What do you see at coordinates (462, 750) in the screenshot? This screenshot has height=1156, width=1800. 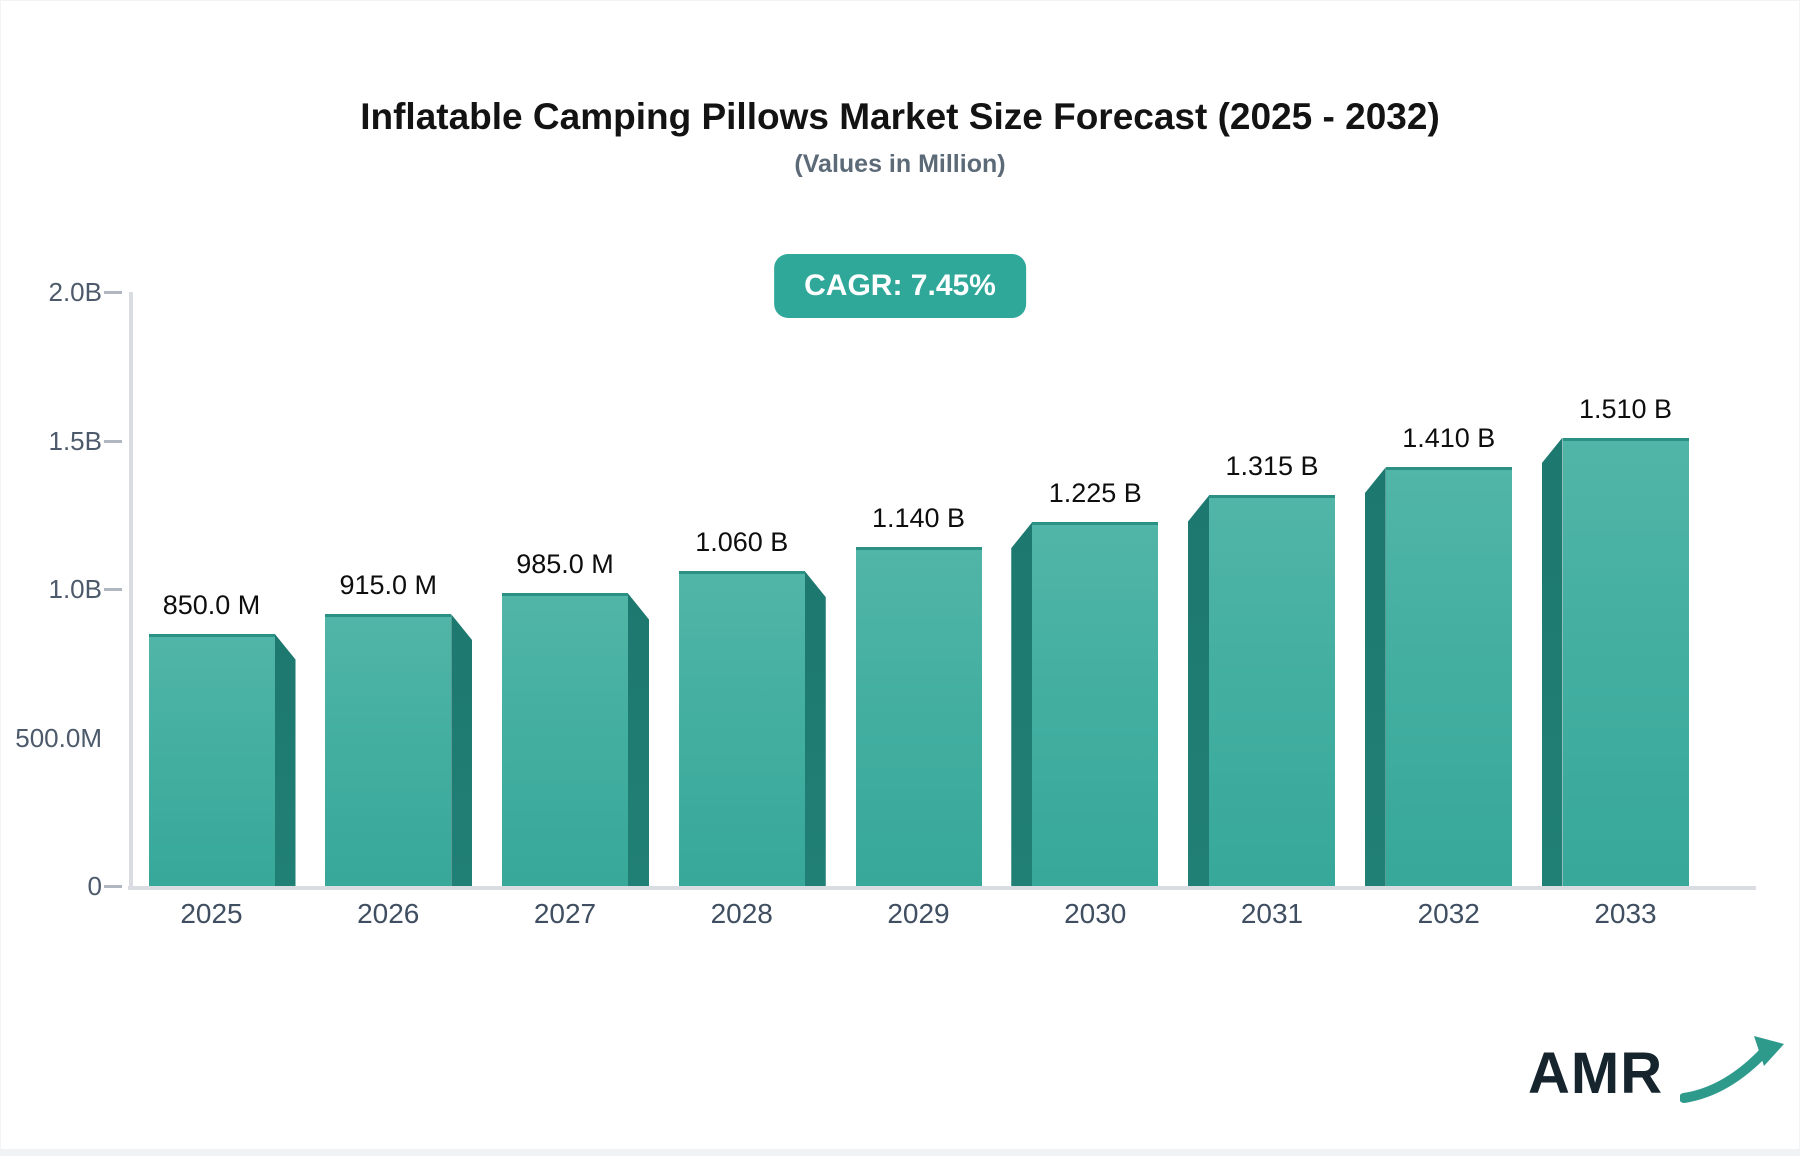 I see `bar-side-2026` at bounding box center [462, 750].